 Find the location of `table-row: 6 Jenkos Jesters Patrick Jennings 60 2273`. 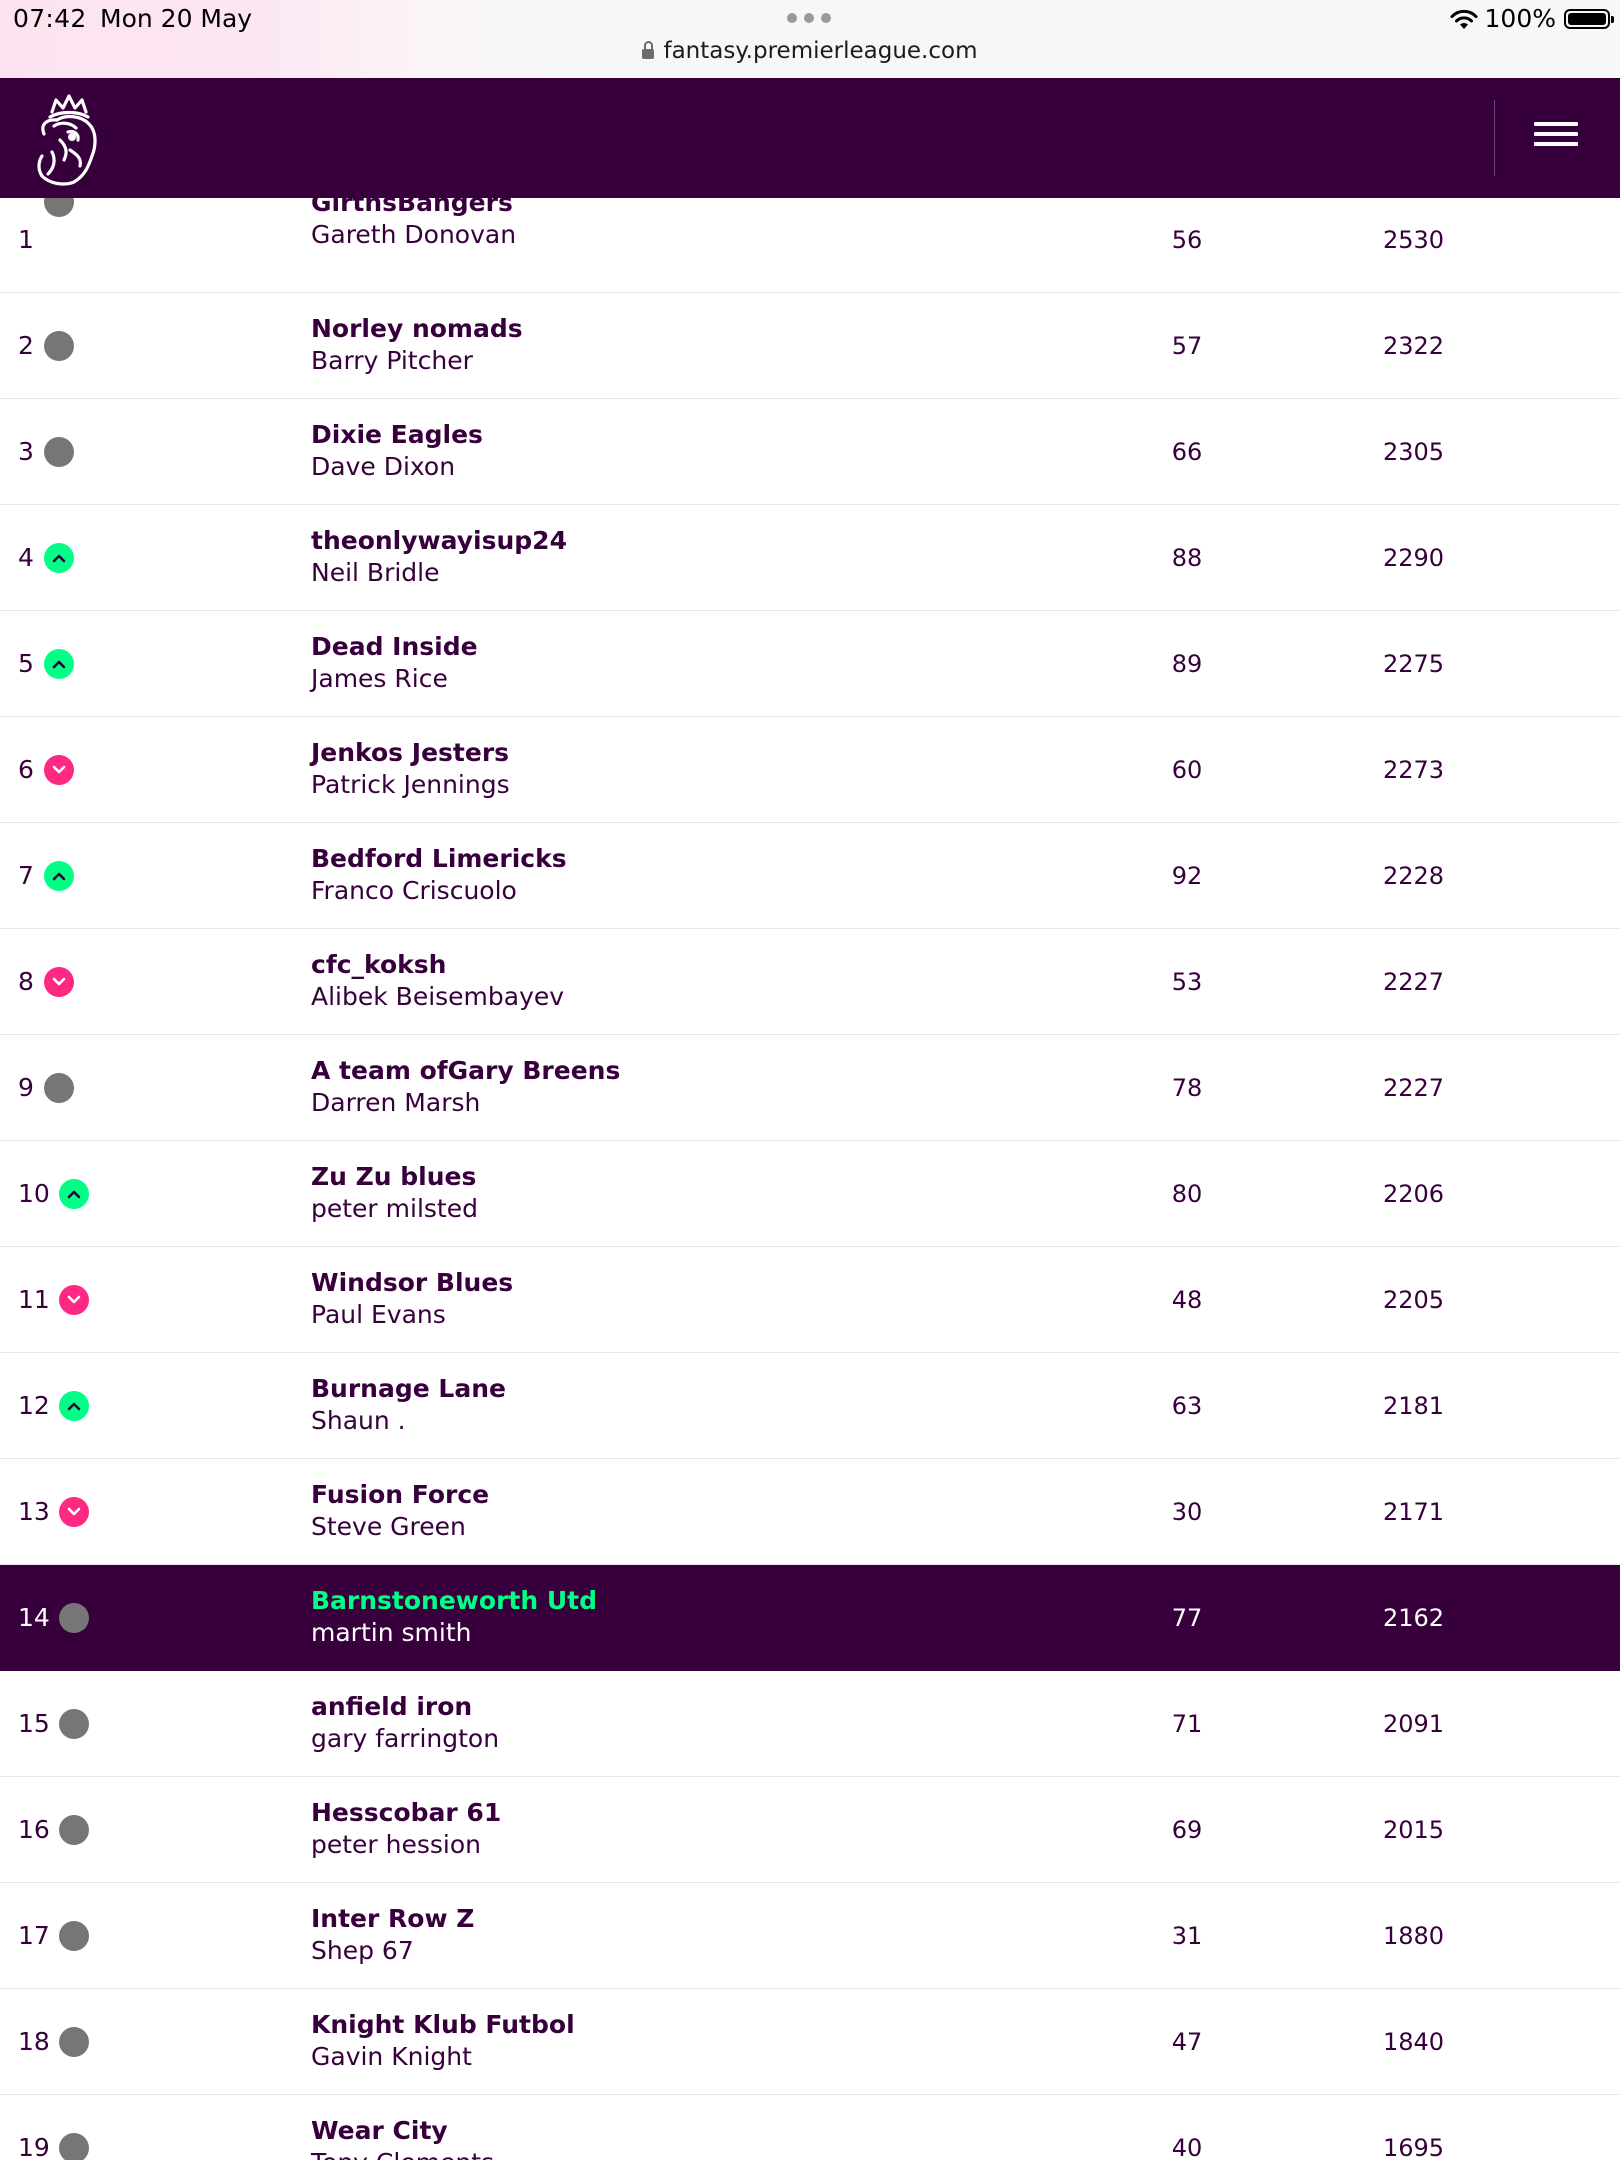

table-row: 6 Jenkos Jesters Patrick Jennings 60 2273 is located at coordinates (810, 770).